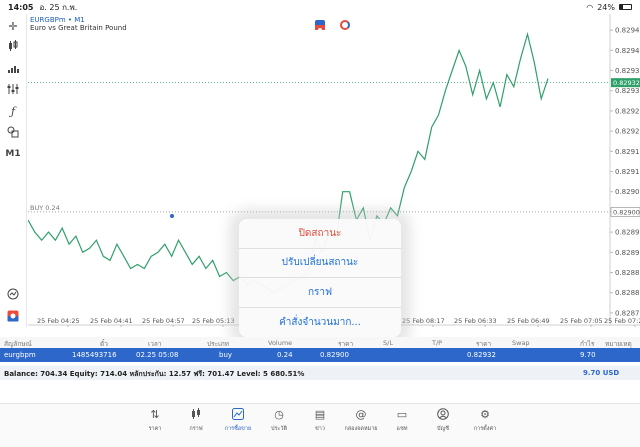  What do you see at coordinates (13, 46) in the screenshot?
I see `candles-icon` at bounding box center [13, 46].